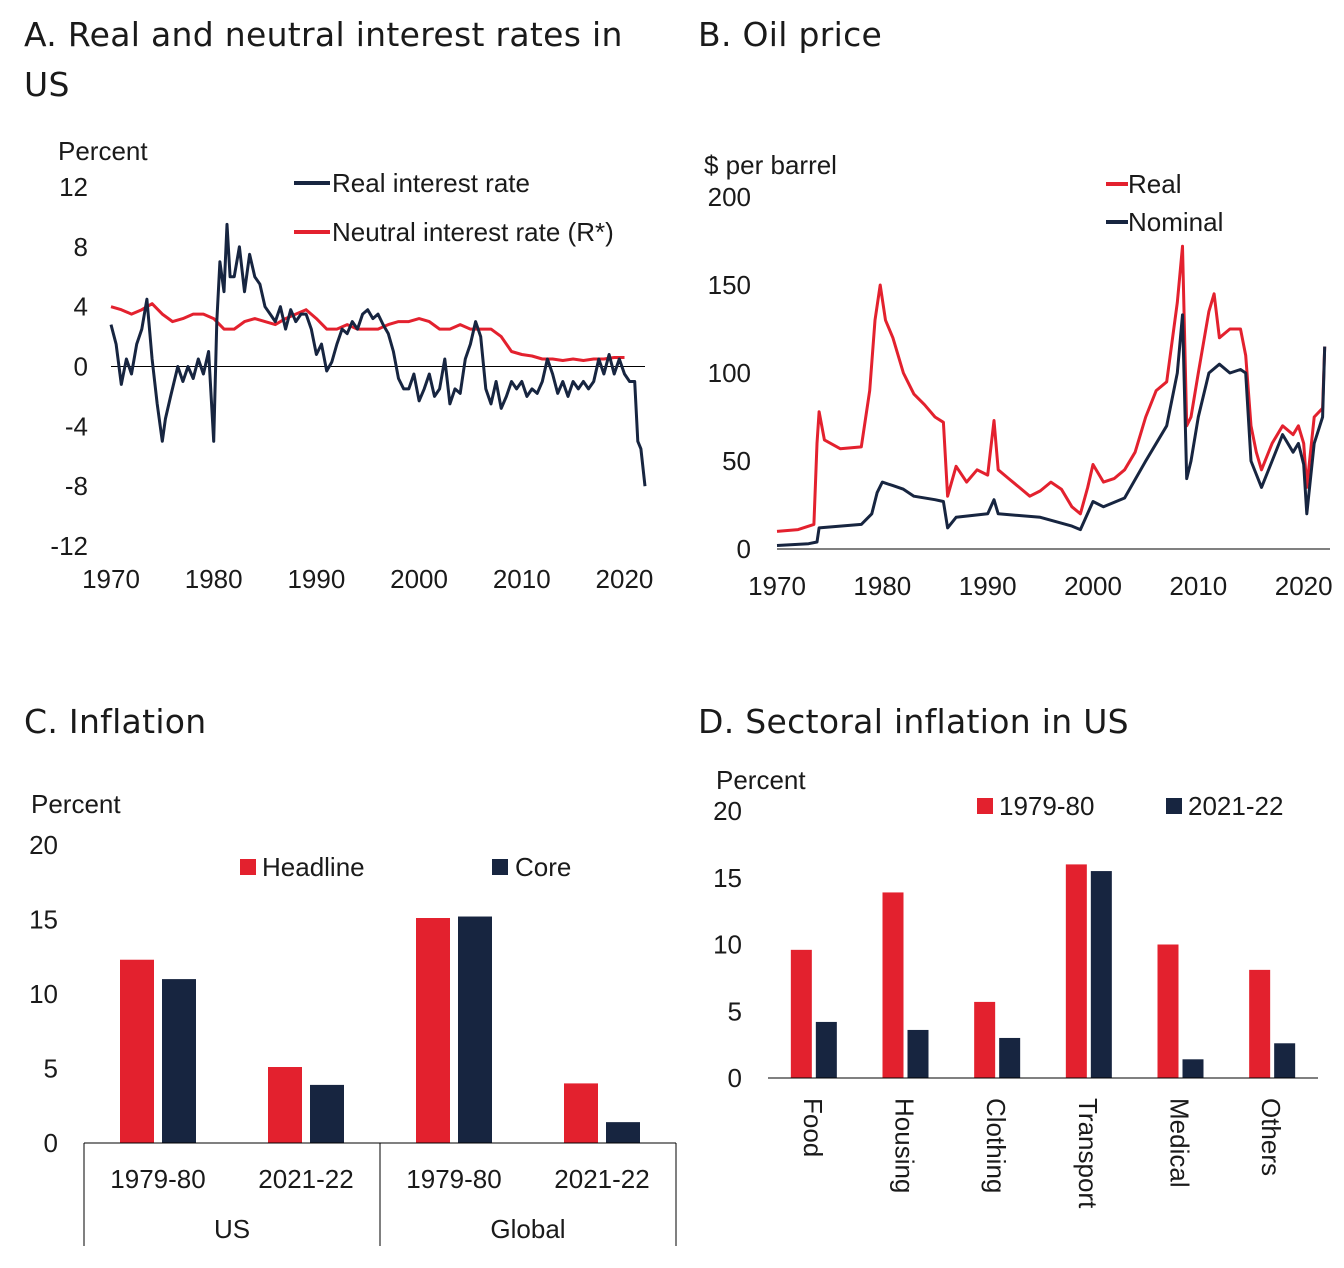  What do you see at coordinates (777, 586) in the screenshot?
I see `panel-b-x-tick-label: 1970` at bounding box center [777, 586].